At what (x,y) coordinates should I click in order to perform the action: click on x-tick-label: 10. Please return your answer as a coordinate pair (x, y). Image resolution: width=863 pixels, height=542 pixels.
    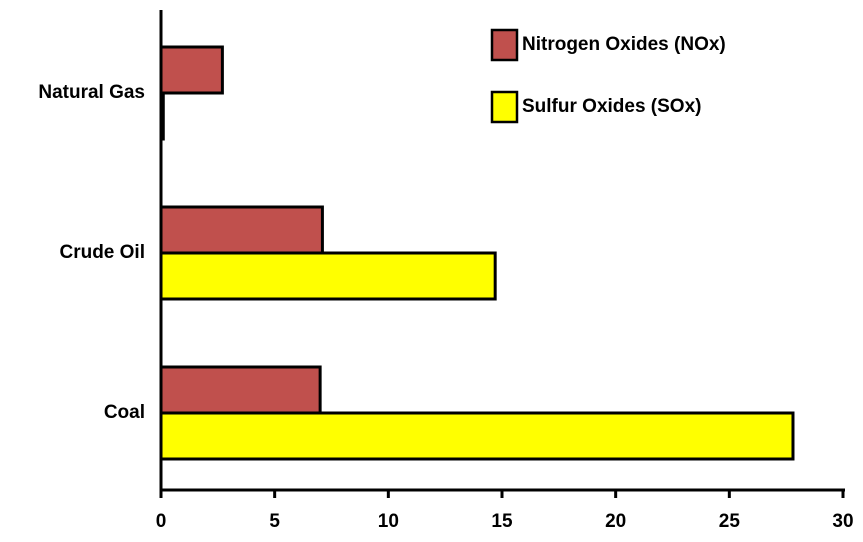
    Looking at the image, I should click on (388, 521).